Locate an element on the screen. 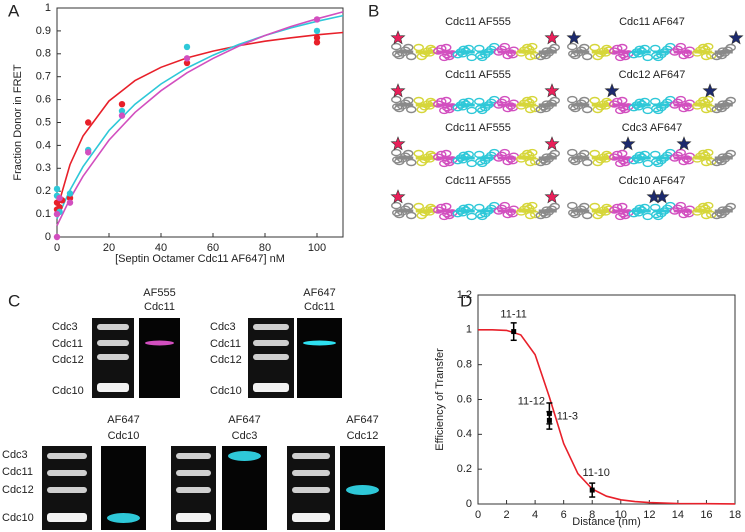 This screenshot has height=532, width=745. x-tick-label: 2 is located at coordinates (506, 515).